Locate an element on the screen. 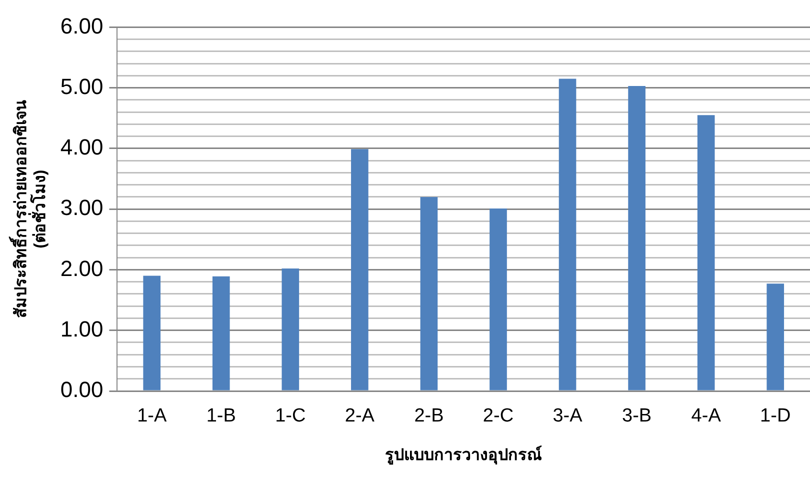 The height and width of the screenshot is (477, 810). x-tick-label: 2-A is located at coordinates (359, 416).